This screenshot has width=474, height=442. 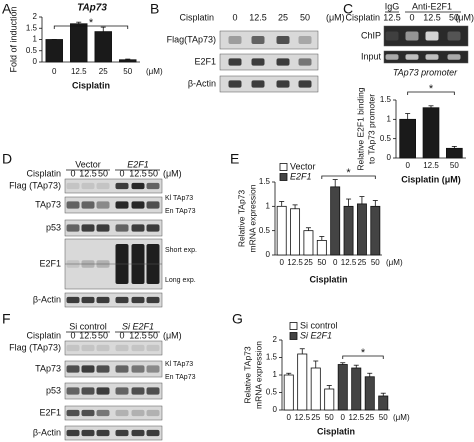 I want to click on y-tick-label: 1.5, so click(x=265, y=181).